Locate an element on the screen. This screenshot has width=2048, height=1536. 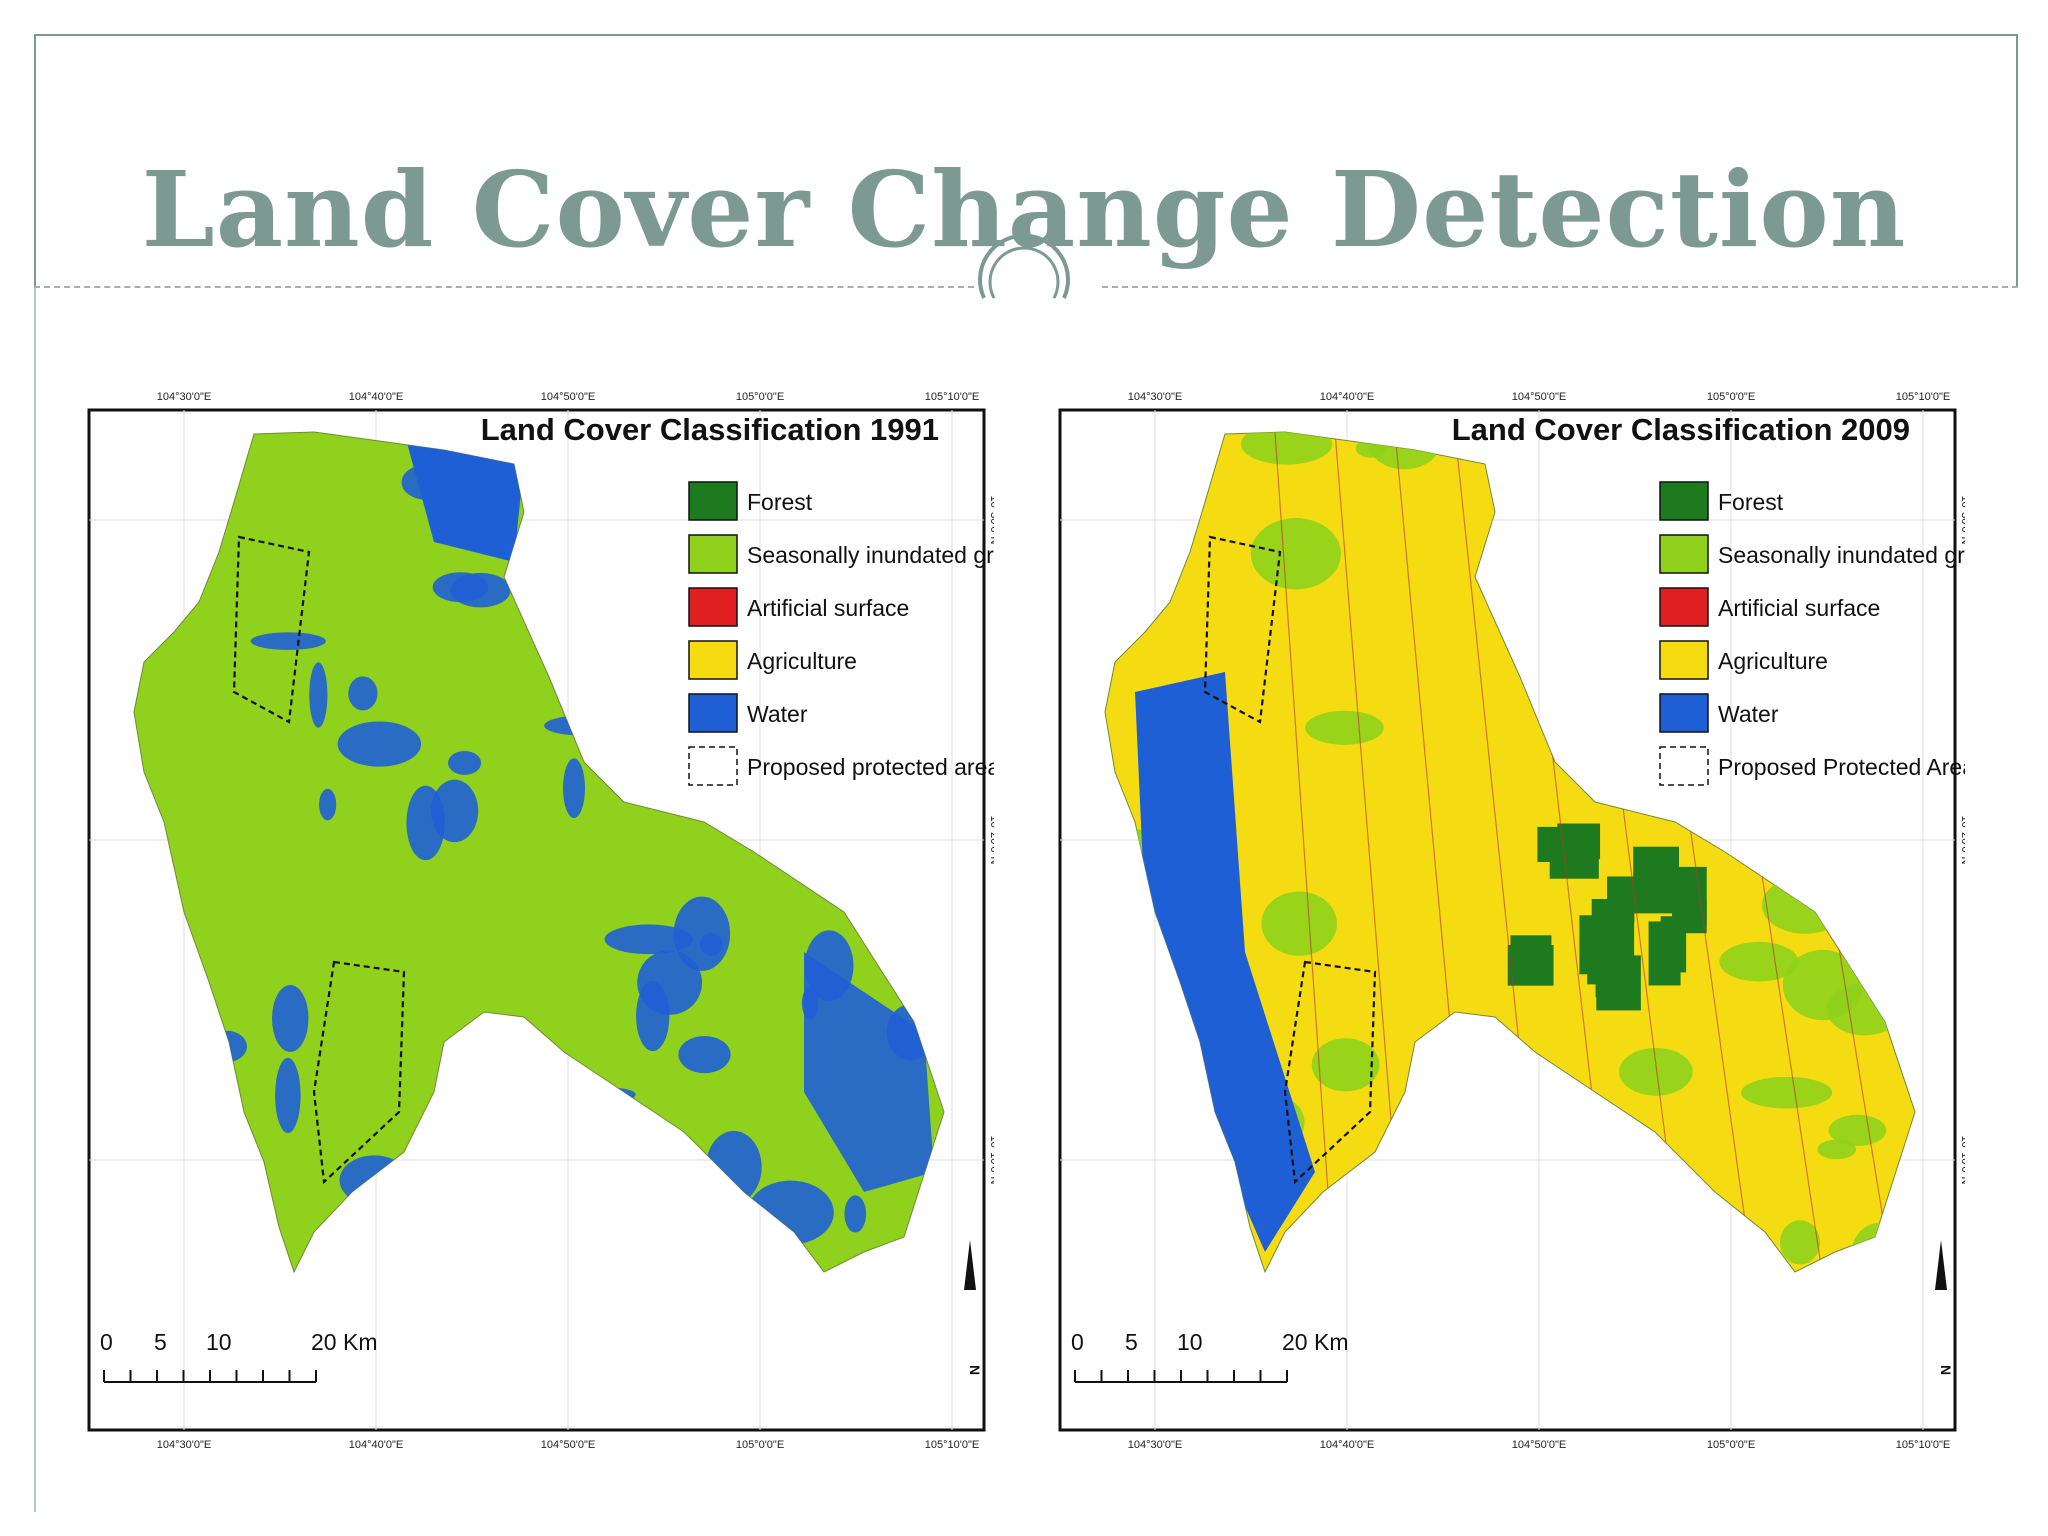
divider-right is located at coordinates (1560, 287).